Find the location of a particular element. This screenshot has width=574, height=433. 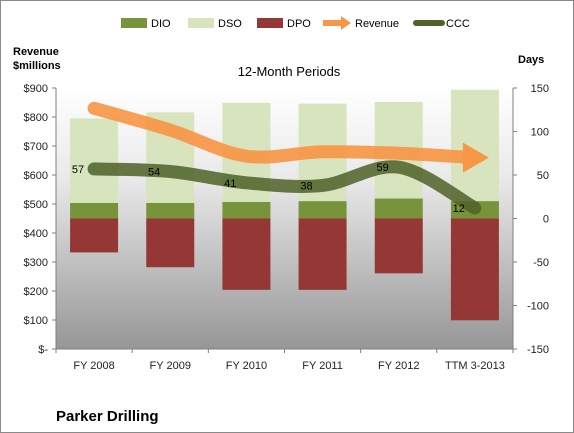

right-tick-label: -50 is located at coordinates (541, 263).